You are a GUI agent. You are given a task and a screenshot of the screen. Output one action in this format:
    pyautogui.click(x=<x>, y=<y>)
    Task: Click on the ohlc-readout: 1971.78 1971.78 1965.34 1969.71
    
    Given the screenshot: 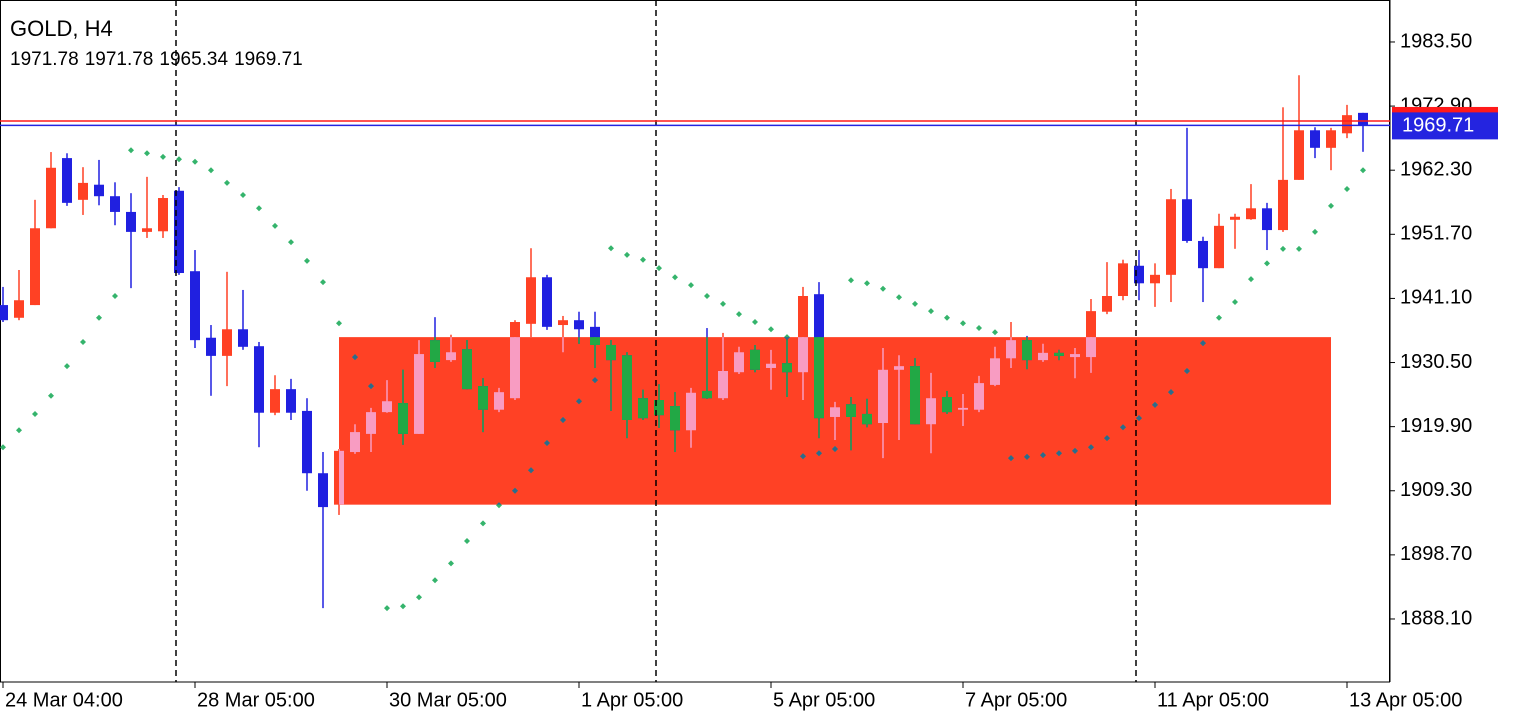 What is the action you would take?
    pyautogui.click(x=156, y=59)
    